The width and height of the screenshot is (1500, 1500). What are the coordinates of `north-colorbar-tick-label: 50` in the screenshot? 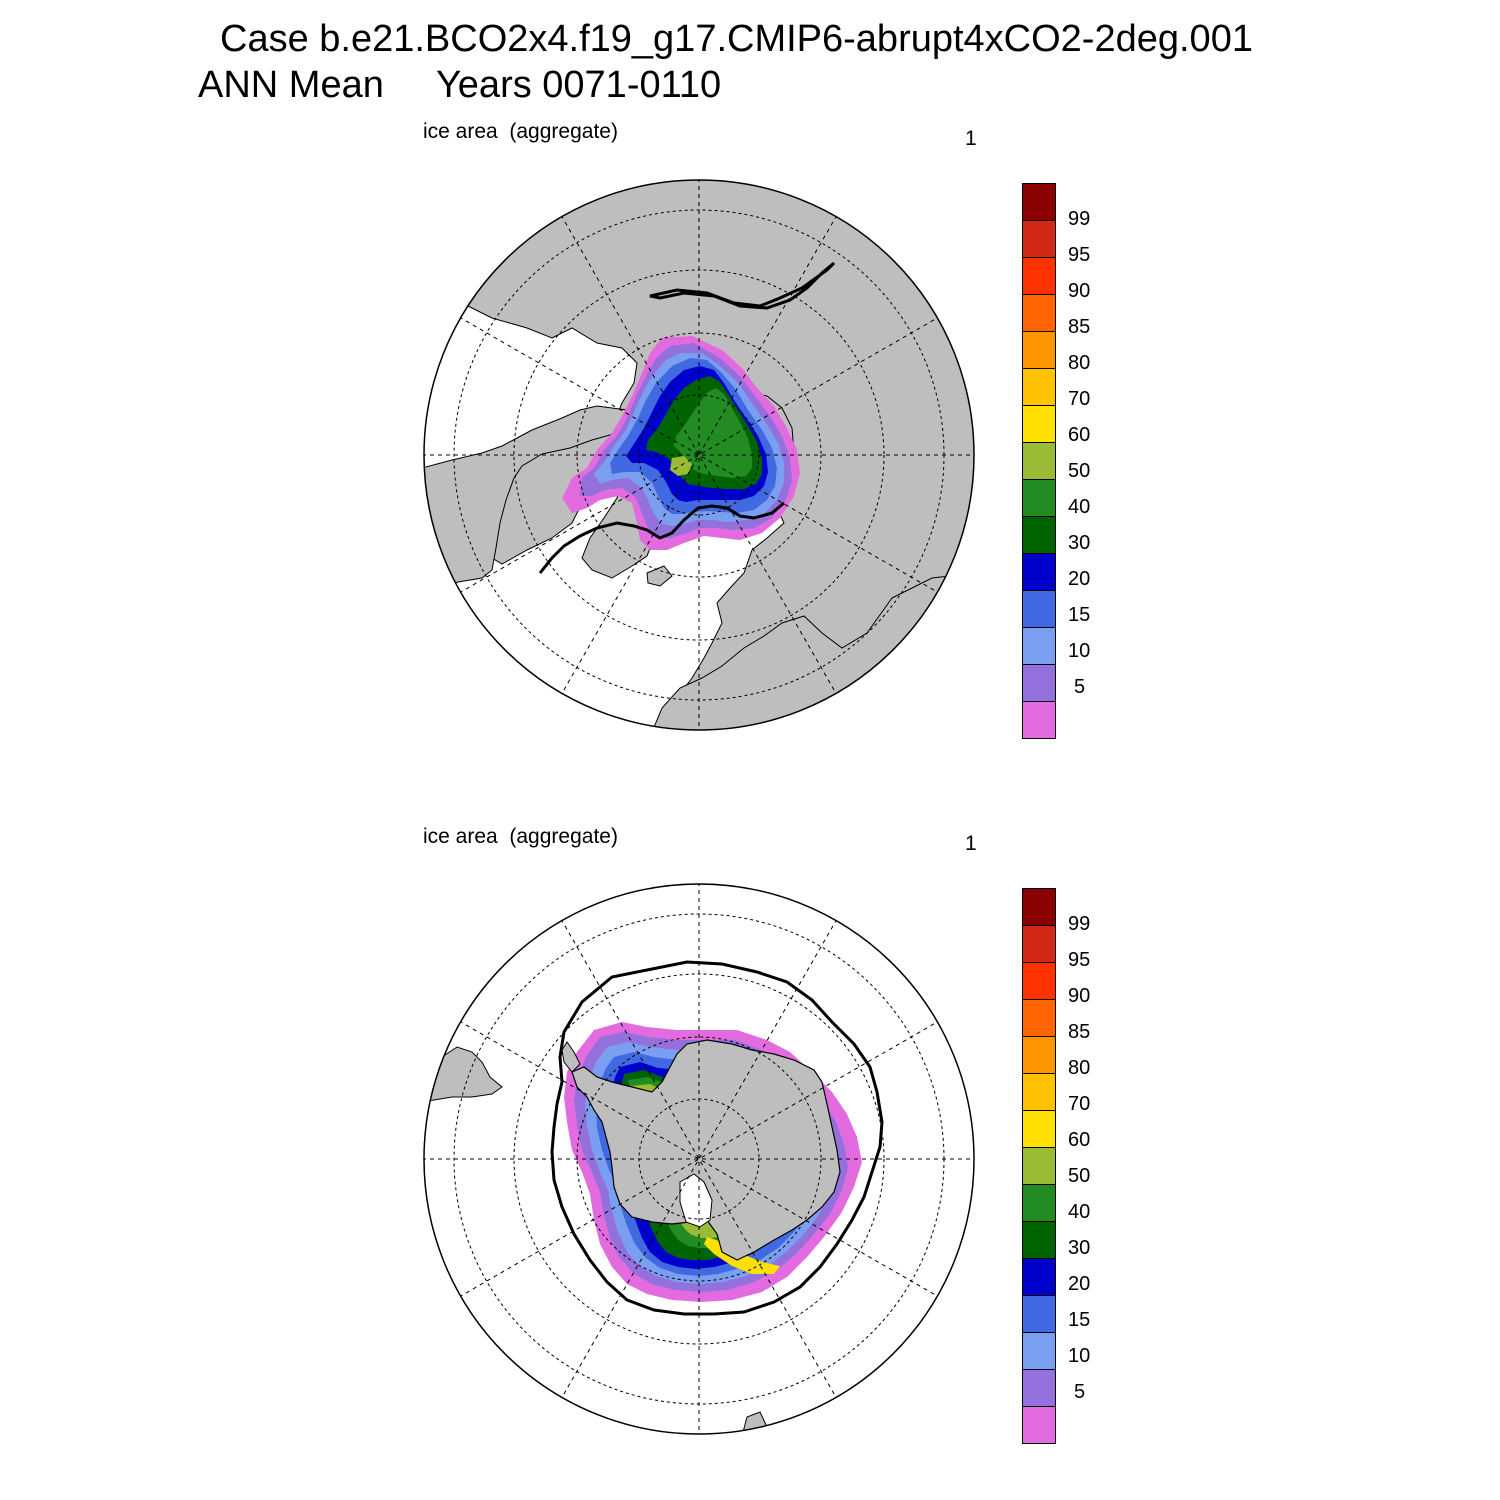 It's located at (1079, 471).